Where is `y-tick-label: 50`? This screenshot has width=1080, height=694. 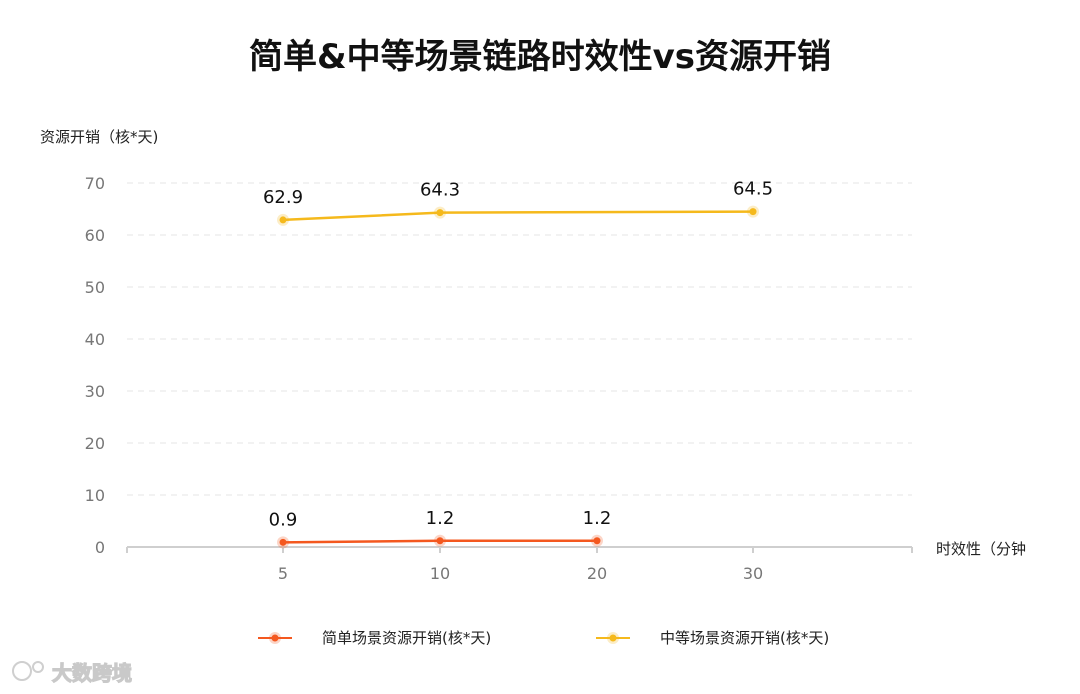
y-tick-label: 50 is located at coordinates (95, 287).